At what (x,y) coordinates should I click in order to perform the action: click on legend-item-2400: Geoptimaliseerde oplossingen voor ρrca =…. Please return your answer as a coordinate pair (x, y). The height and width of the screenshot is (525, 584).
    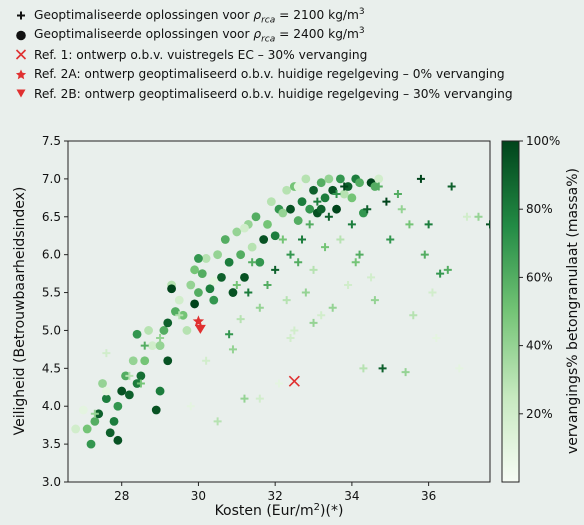
    Looking at the image, I should click on (293, 36).